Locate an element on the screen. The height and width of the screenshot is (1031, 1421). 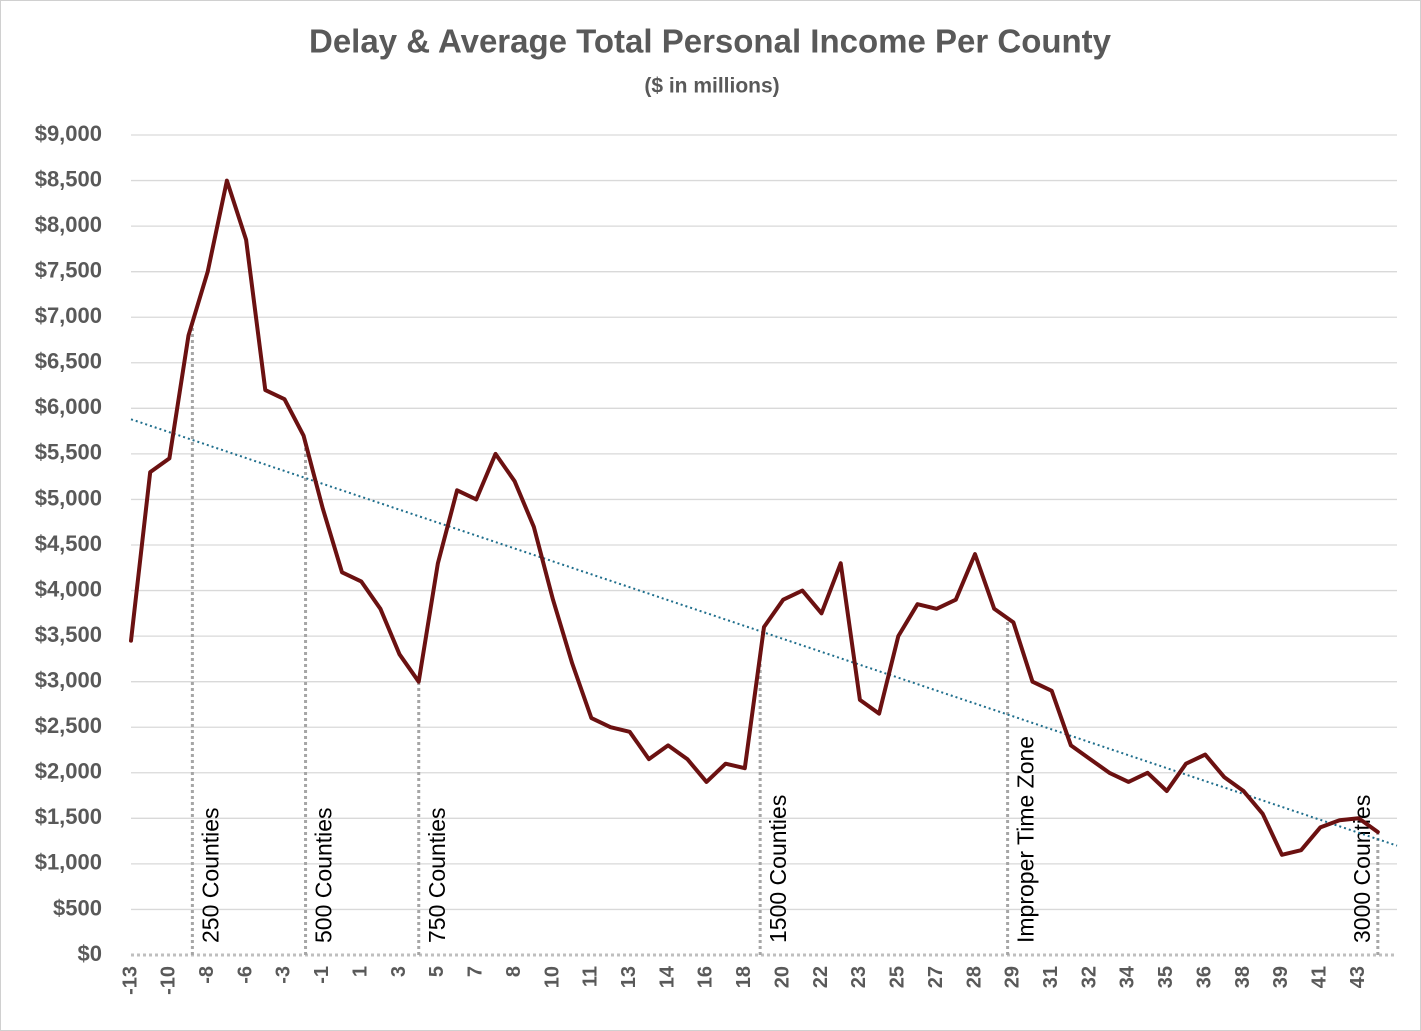
y-tick-label: $4,500 is located at coordinates (68, 543).